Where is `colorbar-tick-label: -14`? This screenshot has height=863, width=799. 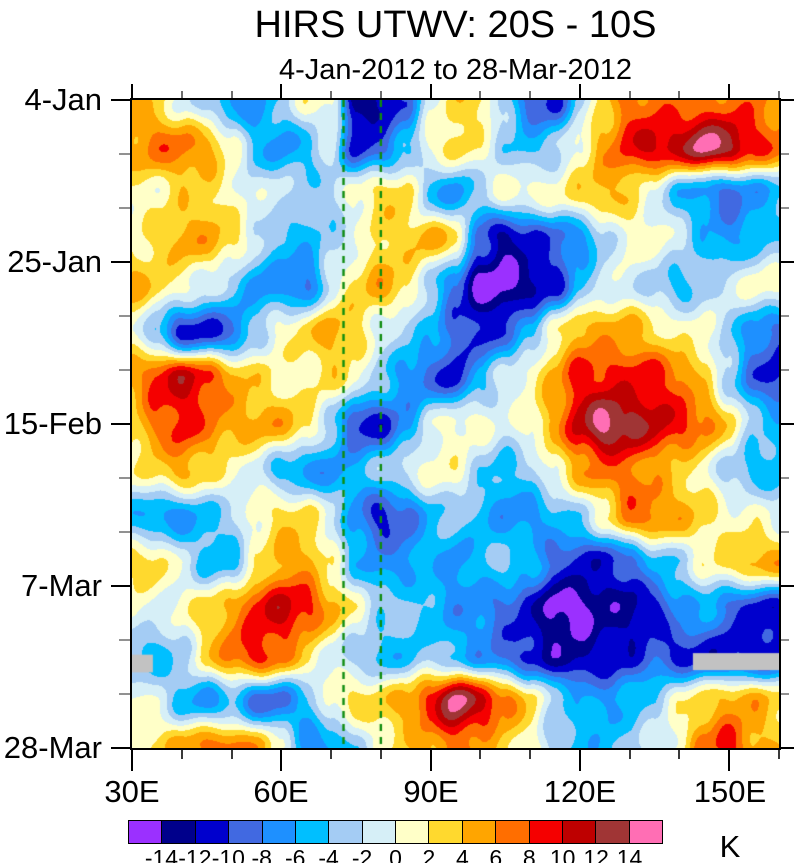 colorbar-tick-label: -14 is located at coordinates (161, 854).